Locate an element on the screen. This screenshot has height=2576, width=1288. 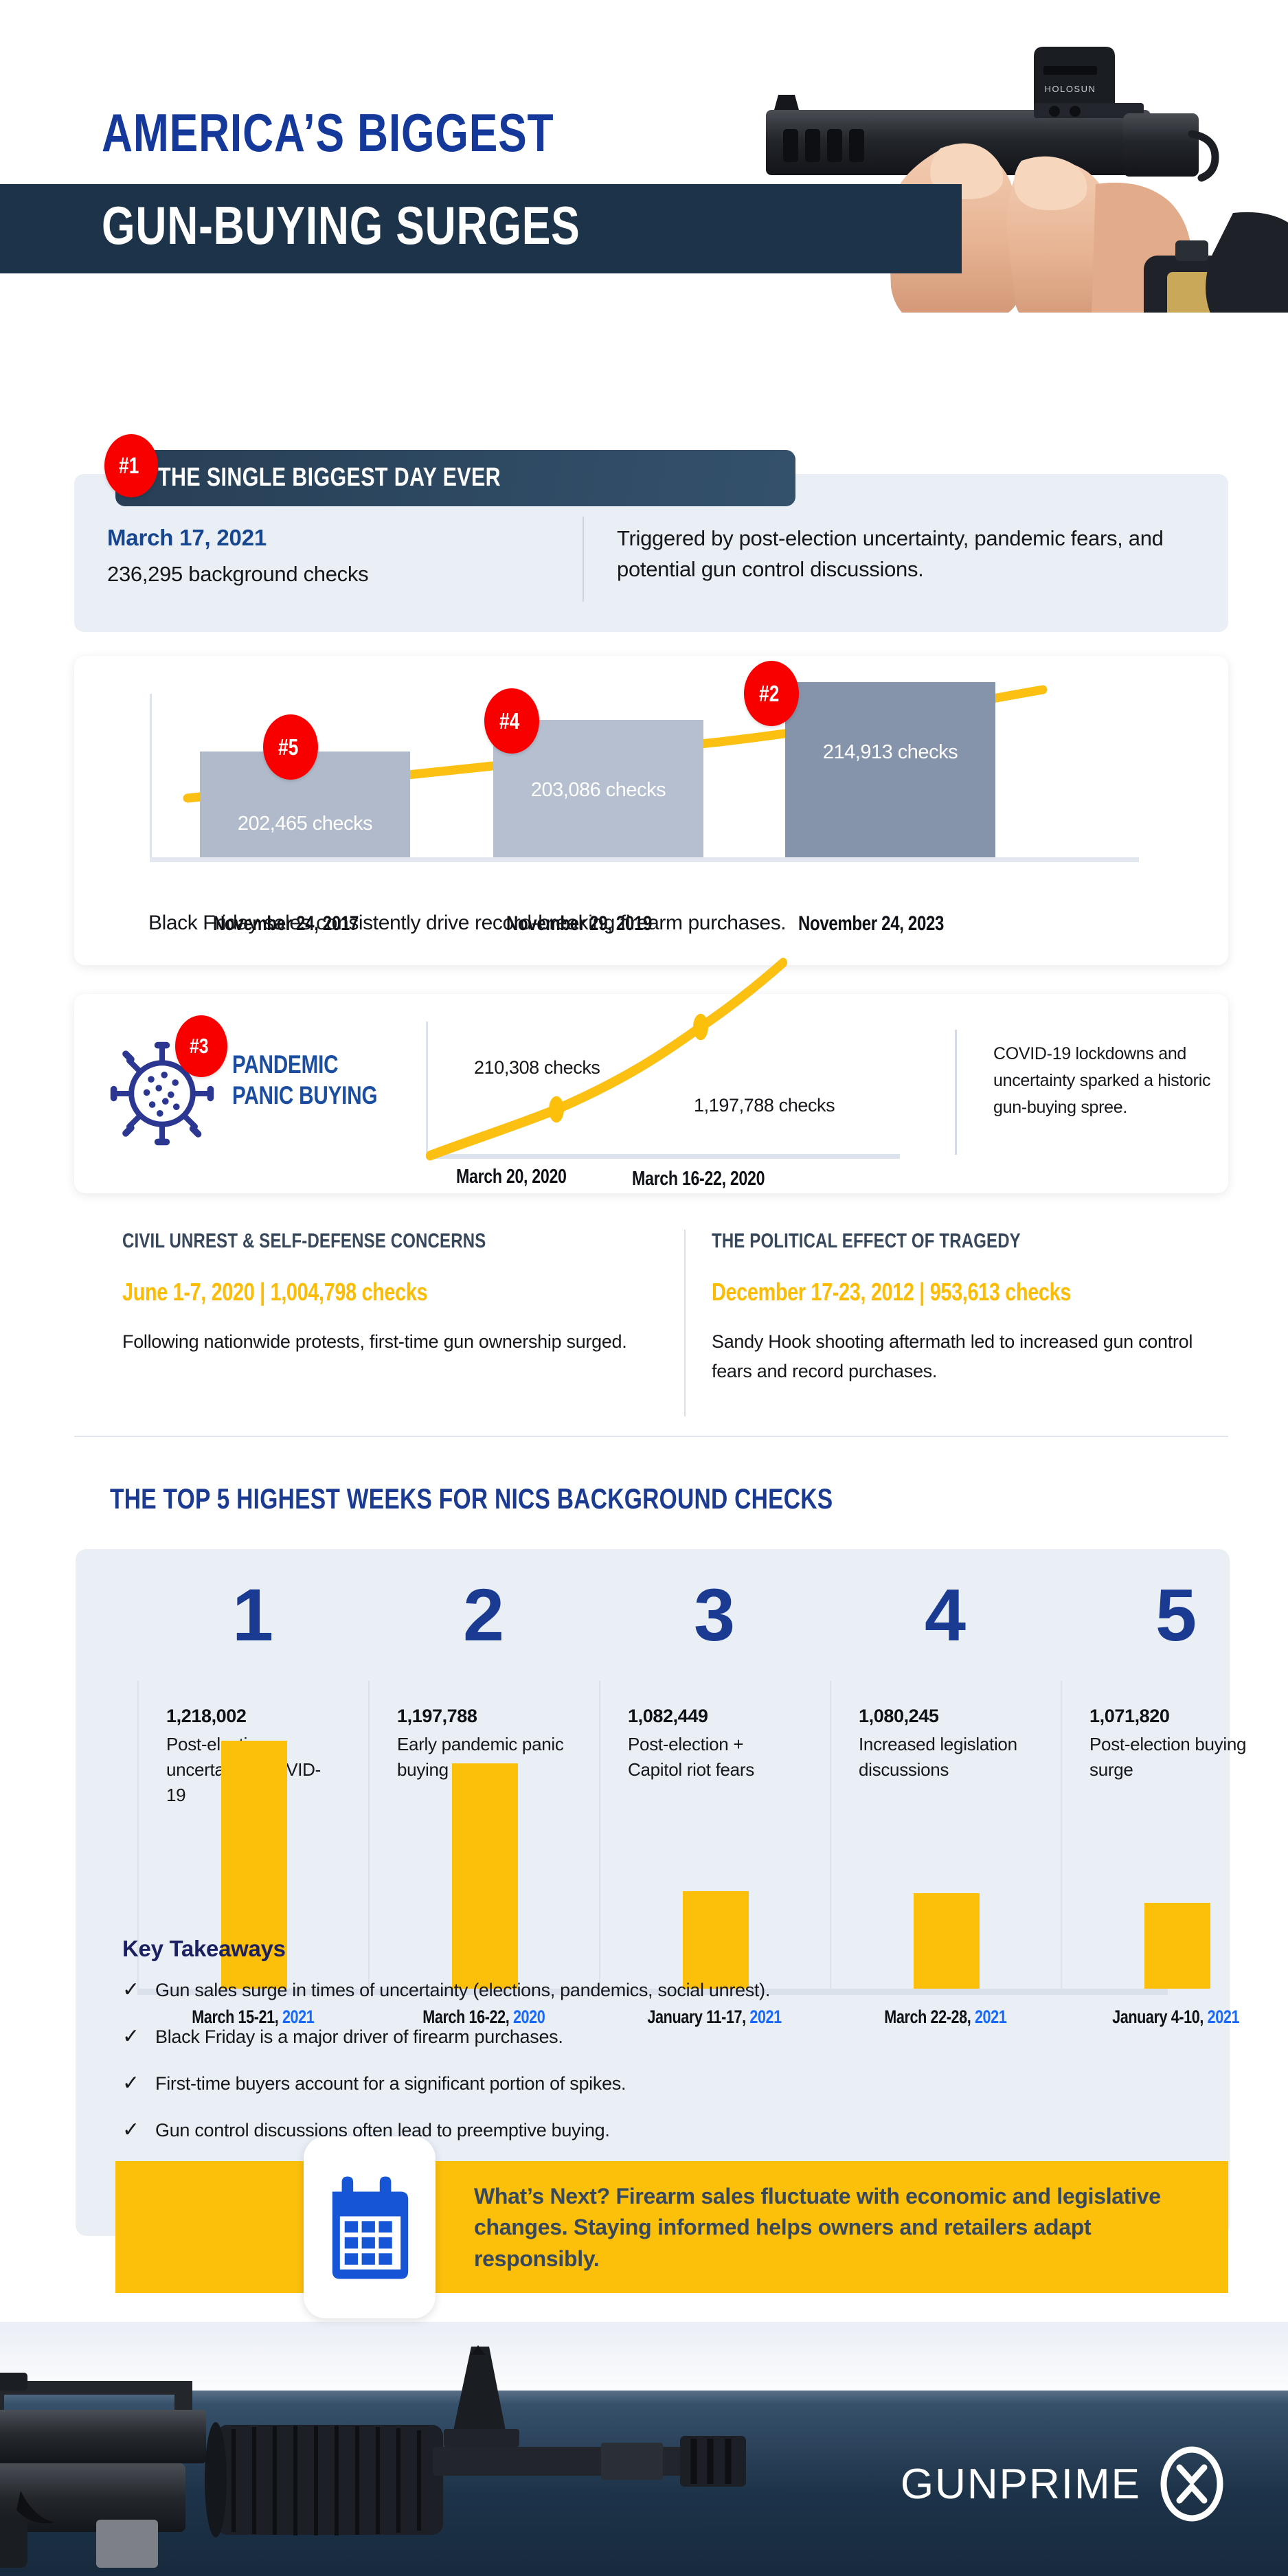
pandemic-value-1: 210,308 checks is located at coordinates (537, 1067).